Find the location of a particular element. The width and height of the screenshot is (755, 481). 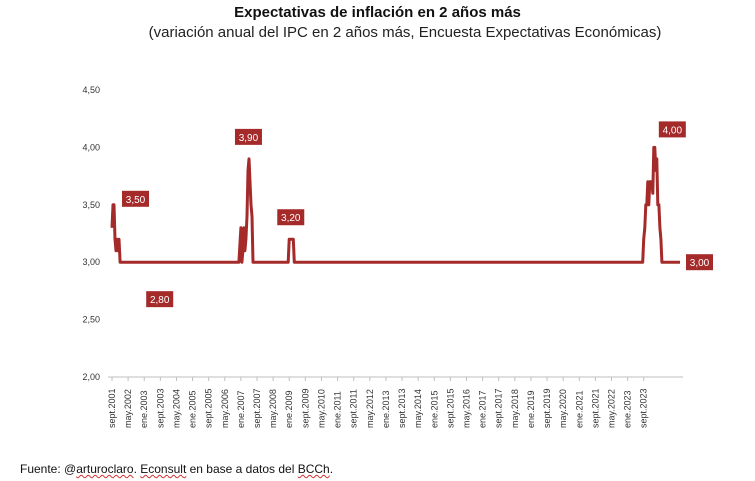

x-tick-label: may.2004 is located at coordinates (176, 408).